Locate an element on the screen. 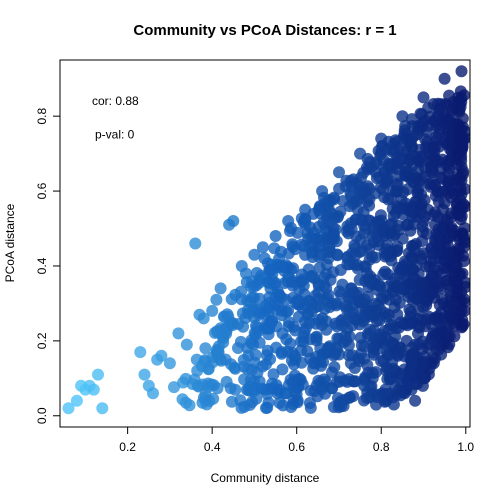 This screenshot has height=500, width=500. annotations: cor: 0.88 p-val: 0 is located at coordinates (115, 118).